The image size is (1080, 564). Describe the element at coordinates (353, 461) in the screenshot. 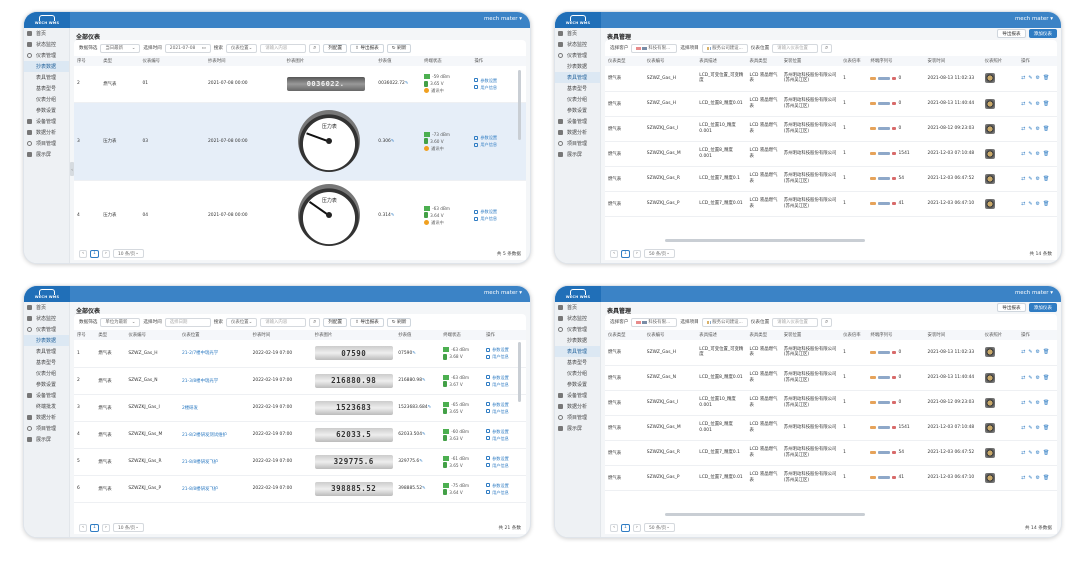

I see `meter-photo: 329775.6` at that location.